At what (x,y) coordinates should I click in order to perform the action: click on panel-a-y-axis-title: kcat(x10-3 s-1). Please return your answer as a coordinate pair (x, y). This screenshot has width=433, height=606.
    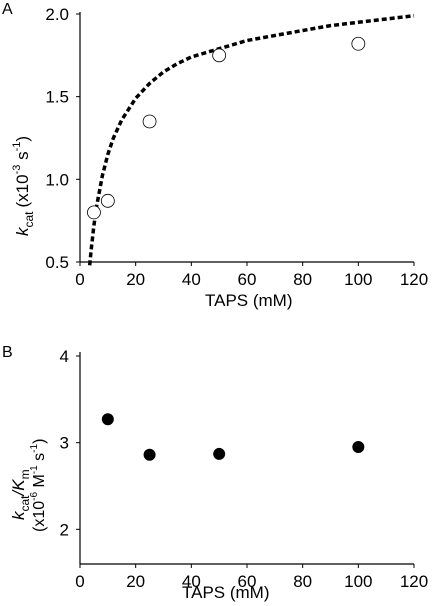
    Looking at the image, I should click on (23, 186).